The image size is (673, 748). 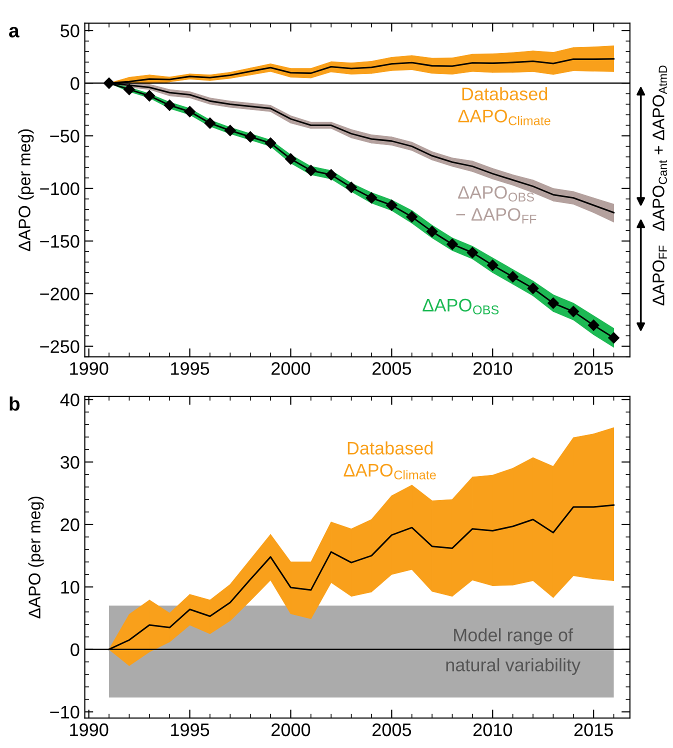 I want to click on chart-title: b, so click(x=15, y=403).